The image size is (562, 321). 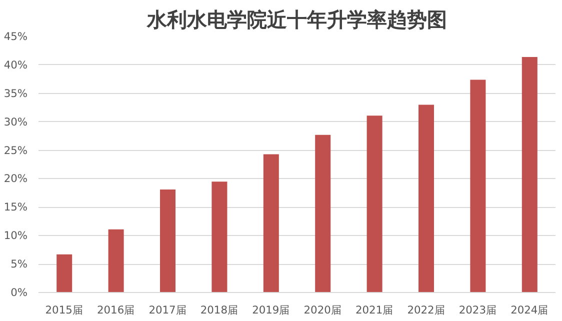 I want to click on y-tick-label: 20%, so click(x=16, y=179).